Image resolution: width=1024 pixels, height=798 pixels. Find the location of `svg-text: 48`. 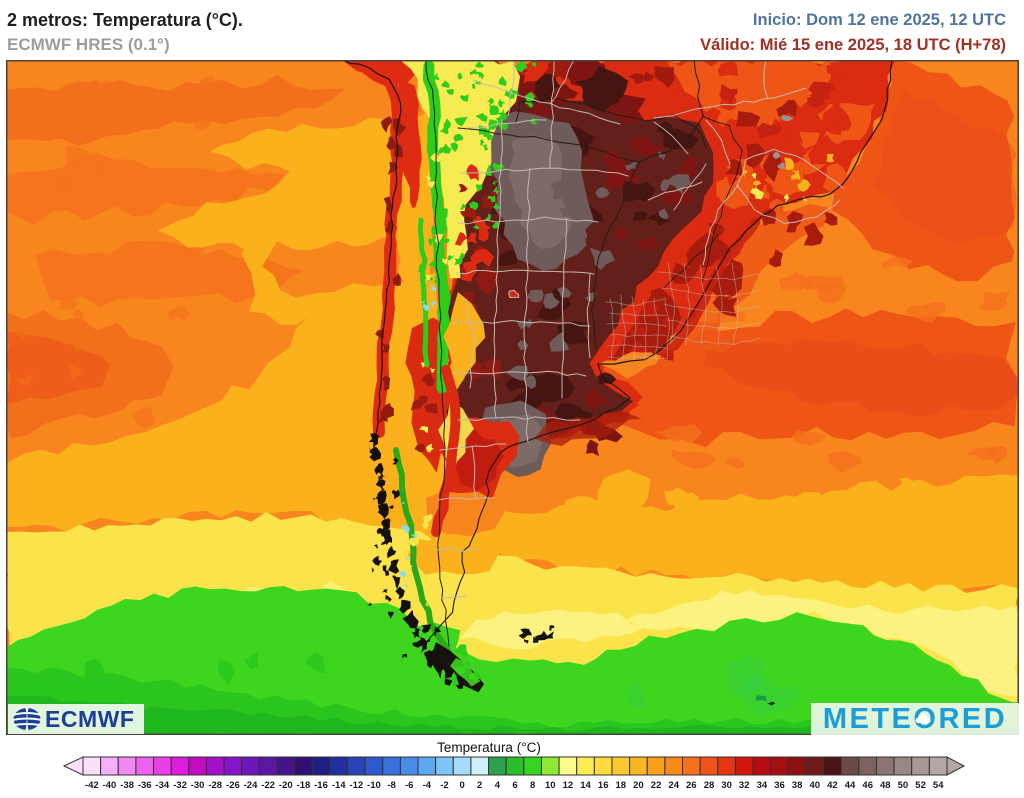

svg-text: 48 is located at coordinates (885, 785).